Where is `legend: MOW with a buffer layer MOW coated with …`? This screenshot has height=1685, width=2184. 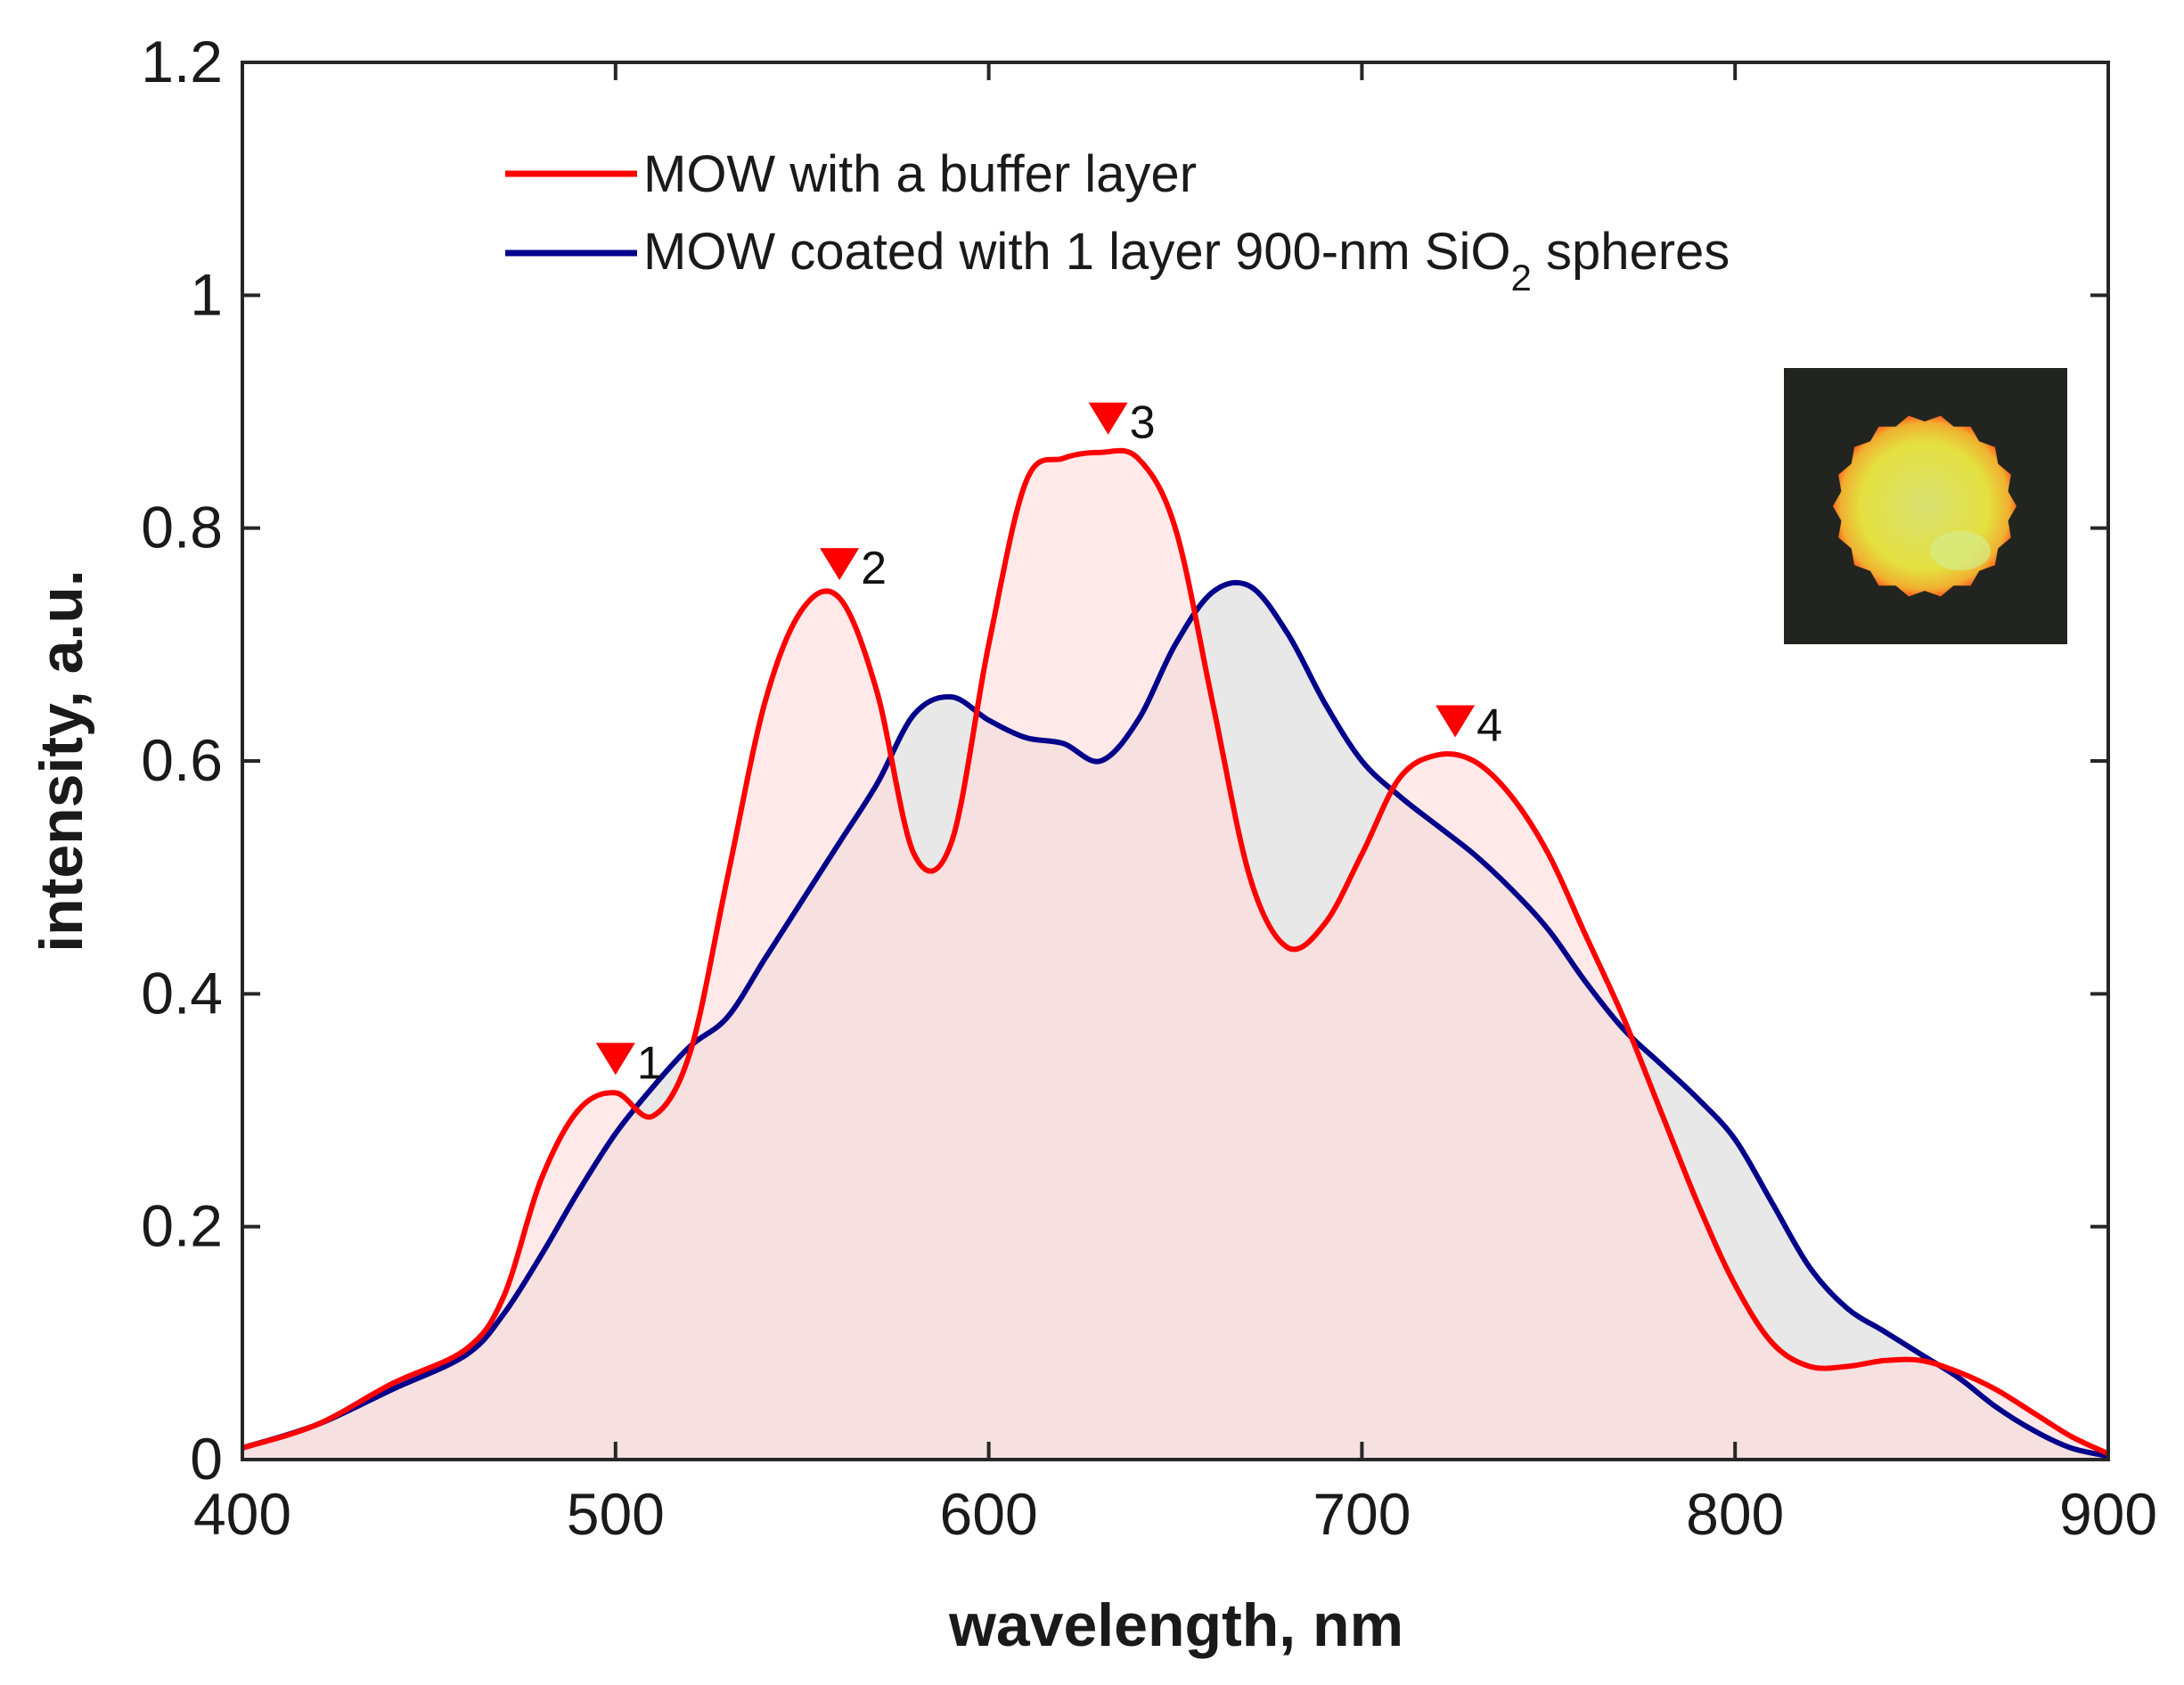
legend: MOW with a buffer layer MOW coated with … is located at coordinates (1118, 222).